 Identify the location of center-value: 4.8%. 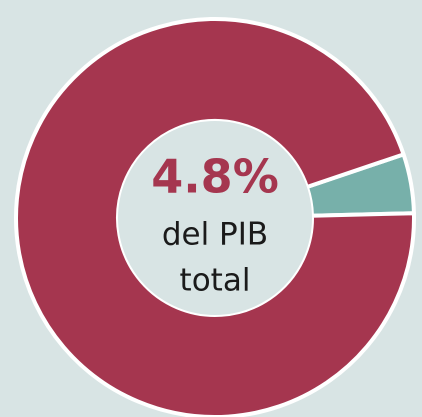
(215, 177).